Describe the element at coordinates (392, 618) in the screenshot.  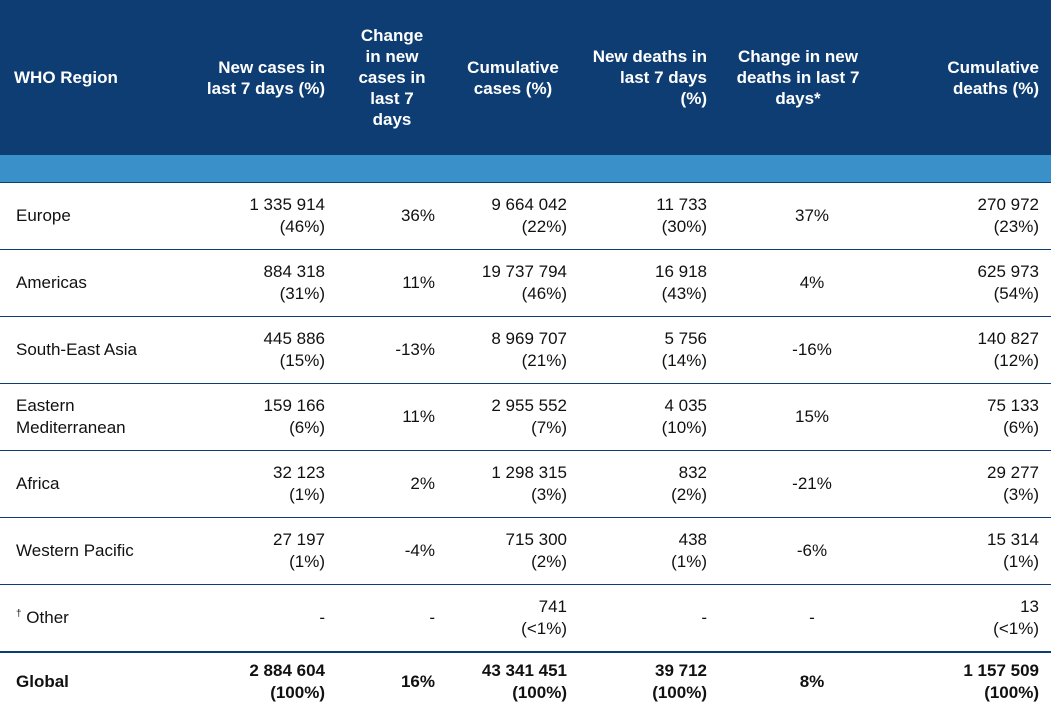
I see `change-cases-cell: -` at that location.